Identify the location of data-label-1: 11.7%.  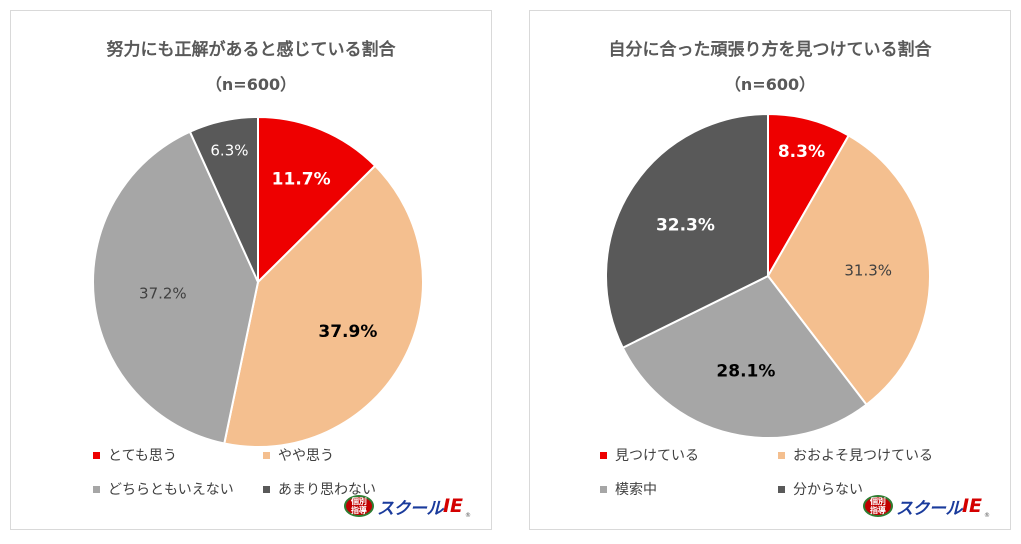
(301, 179).